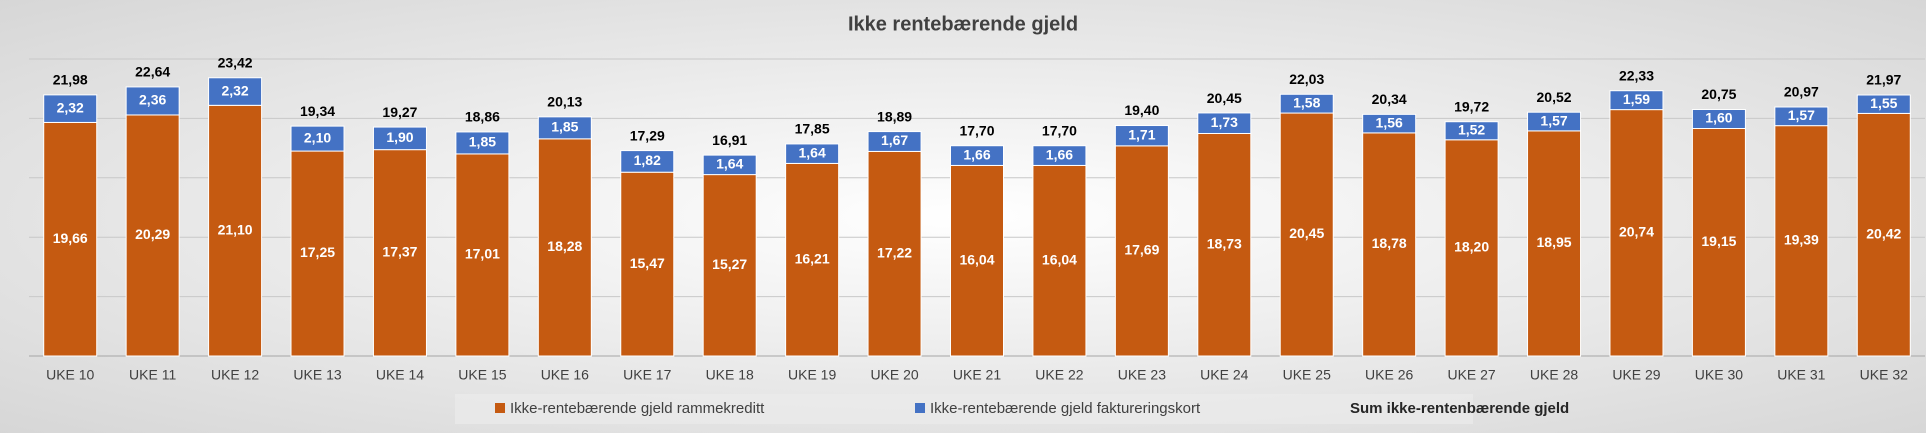  What do you see at coordinates (894, 252) in the screenshot?
I see `data-label: 17,22` at bounding box center [894, 252].